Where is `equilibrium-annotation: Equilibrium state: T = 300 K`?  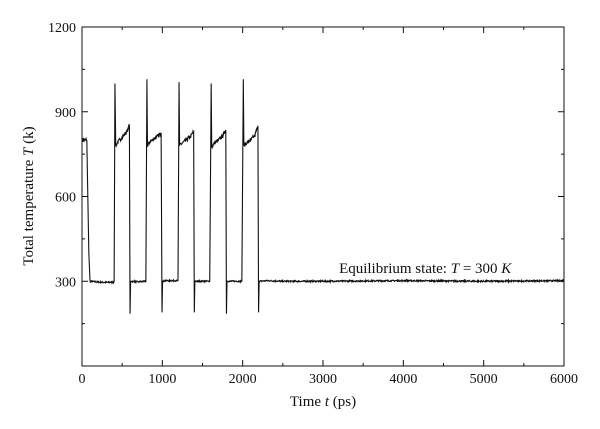 equilibrium-annotation: Equilibrium state: T = 300 K is located at coordinates (425, 269).